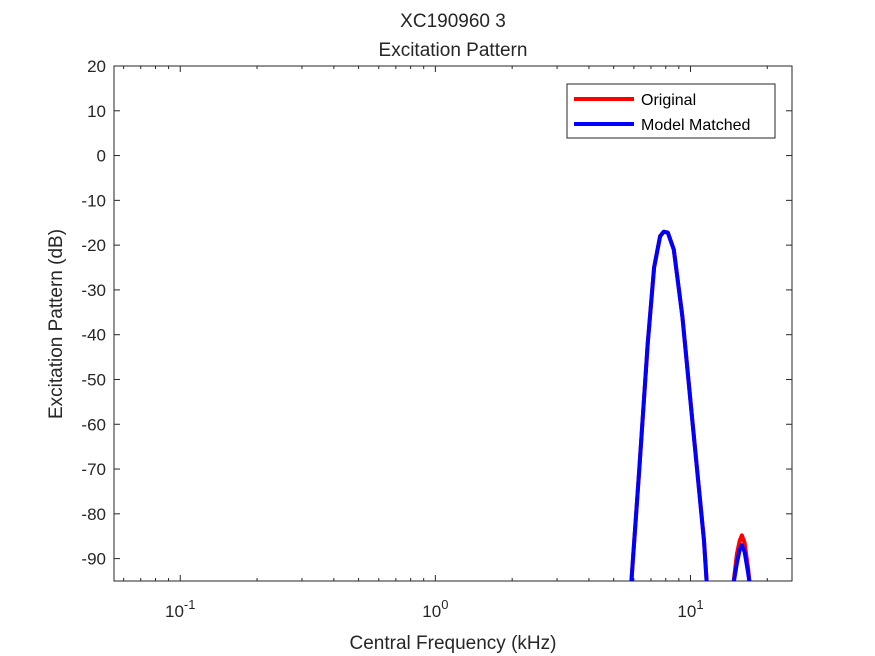 Image resolution: width=875 pixels, height=656 pixels. Describe the element at coordinates (96, 111) in the screenshot. I see `y-tick-label: 10` at that location.